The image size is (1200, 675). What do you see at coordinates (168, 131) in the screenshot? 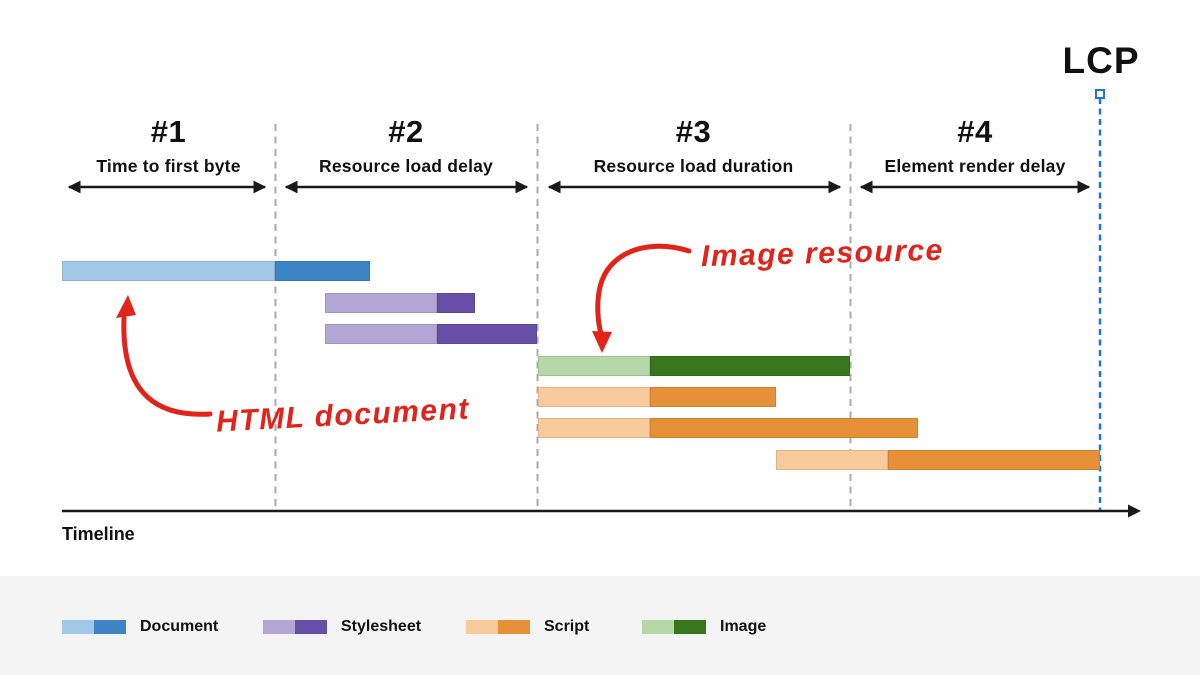
I see `phase-1-number: #1` at bounding box center [168, 131].